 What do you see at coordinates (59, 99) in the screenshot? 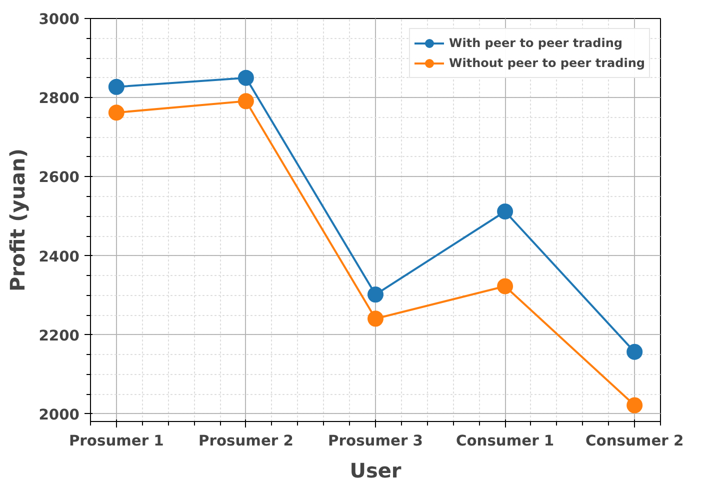
I see `y-tick-label: 2800` at bounding box center [59, 99].